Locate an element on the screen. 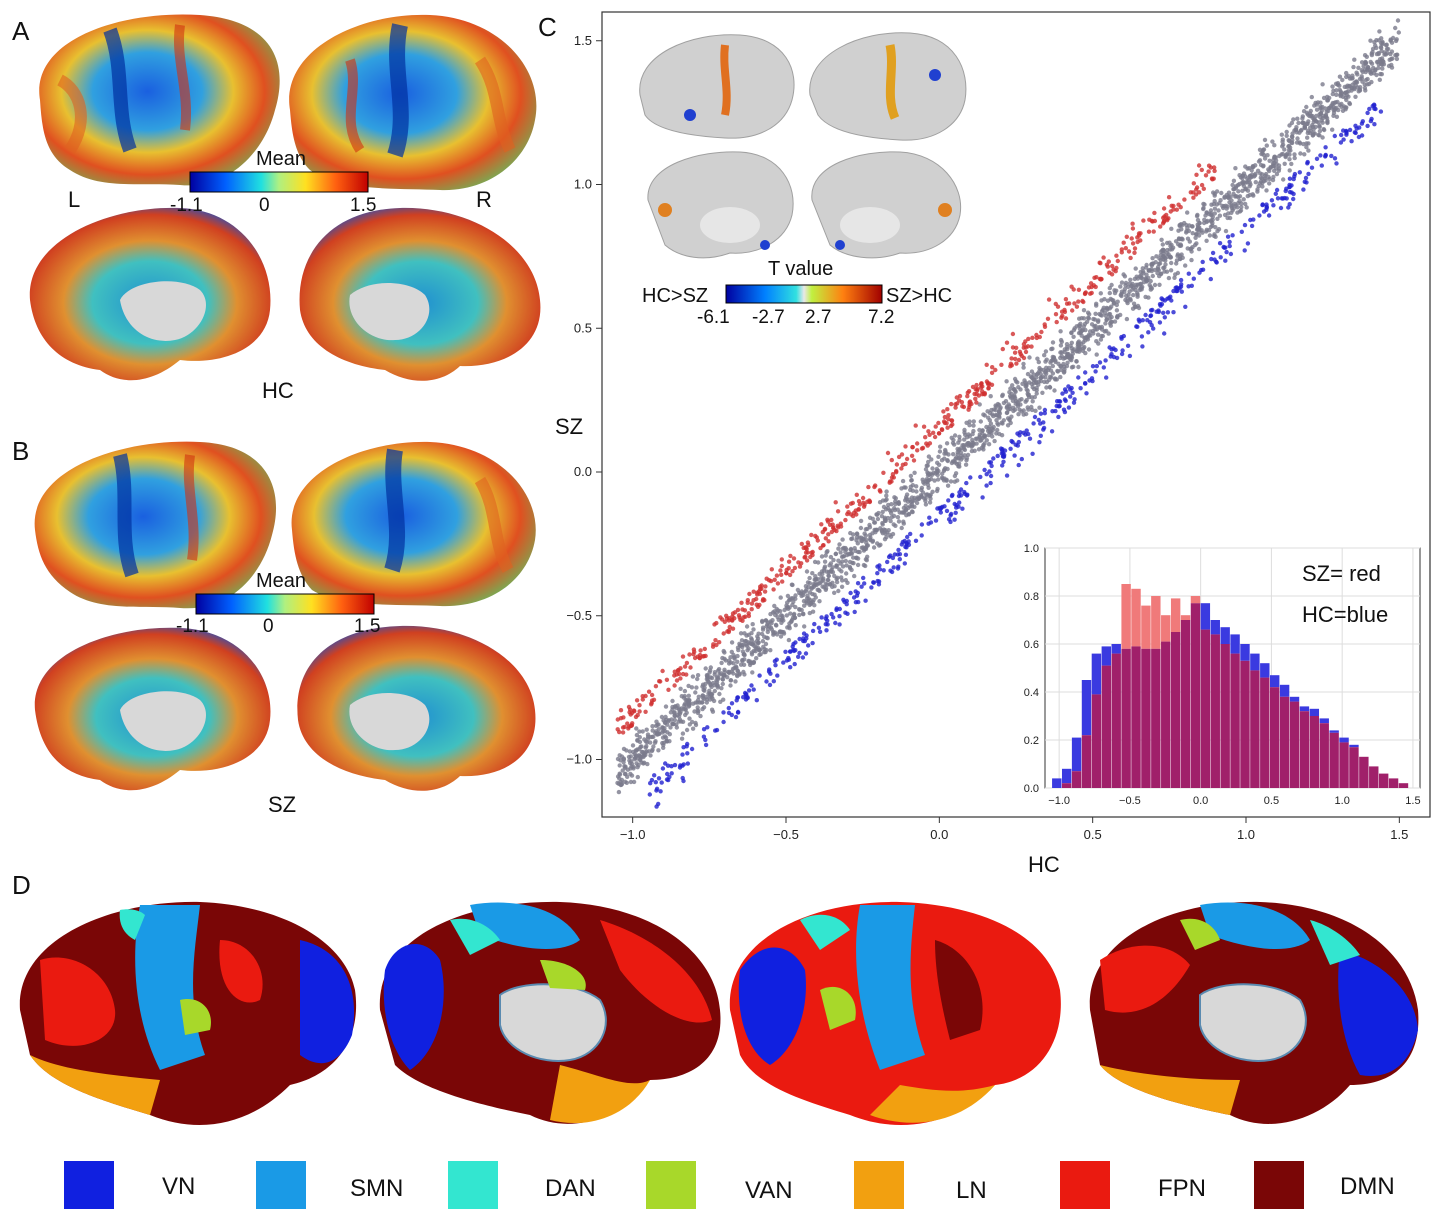 Image resolution: width=1440 pixels, height=1225 pixels. hist-x-tick: 1.0 is located at coordinates (1342, 801).